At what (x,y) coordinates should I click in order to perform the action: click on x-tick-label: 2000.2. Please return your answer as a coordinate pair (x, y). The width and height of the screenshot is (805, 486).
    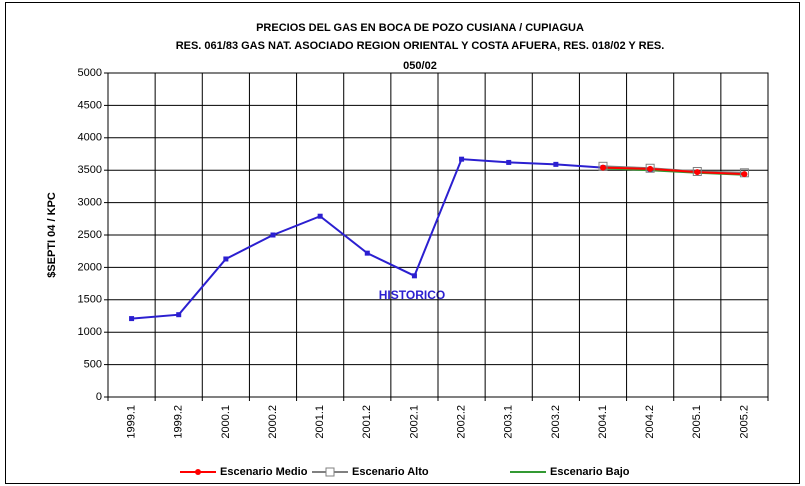
    Looking at the image, I should click on (273, 422).